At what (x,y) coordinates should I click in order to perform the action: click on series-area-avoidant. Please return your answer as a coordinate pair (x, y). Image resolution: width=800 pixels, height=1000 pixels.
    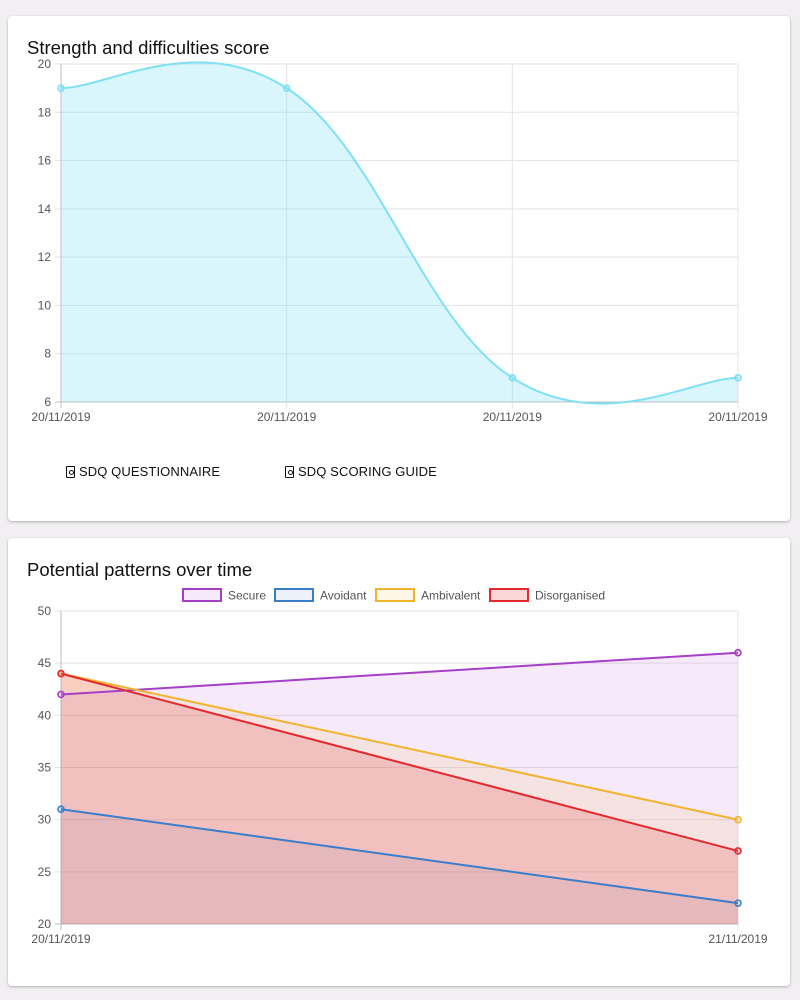
    Looking at the image, I should click on (399, 866).